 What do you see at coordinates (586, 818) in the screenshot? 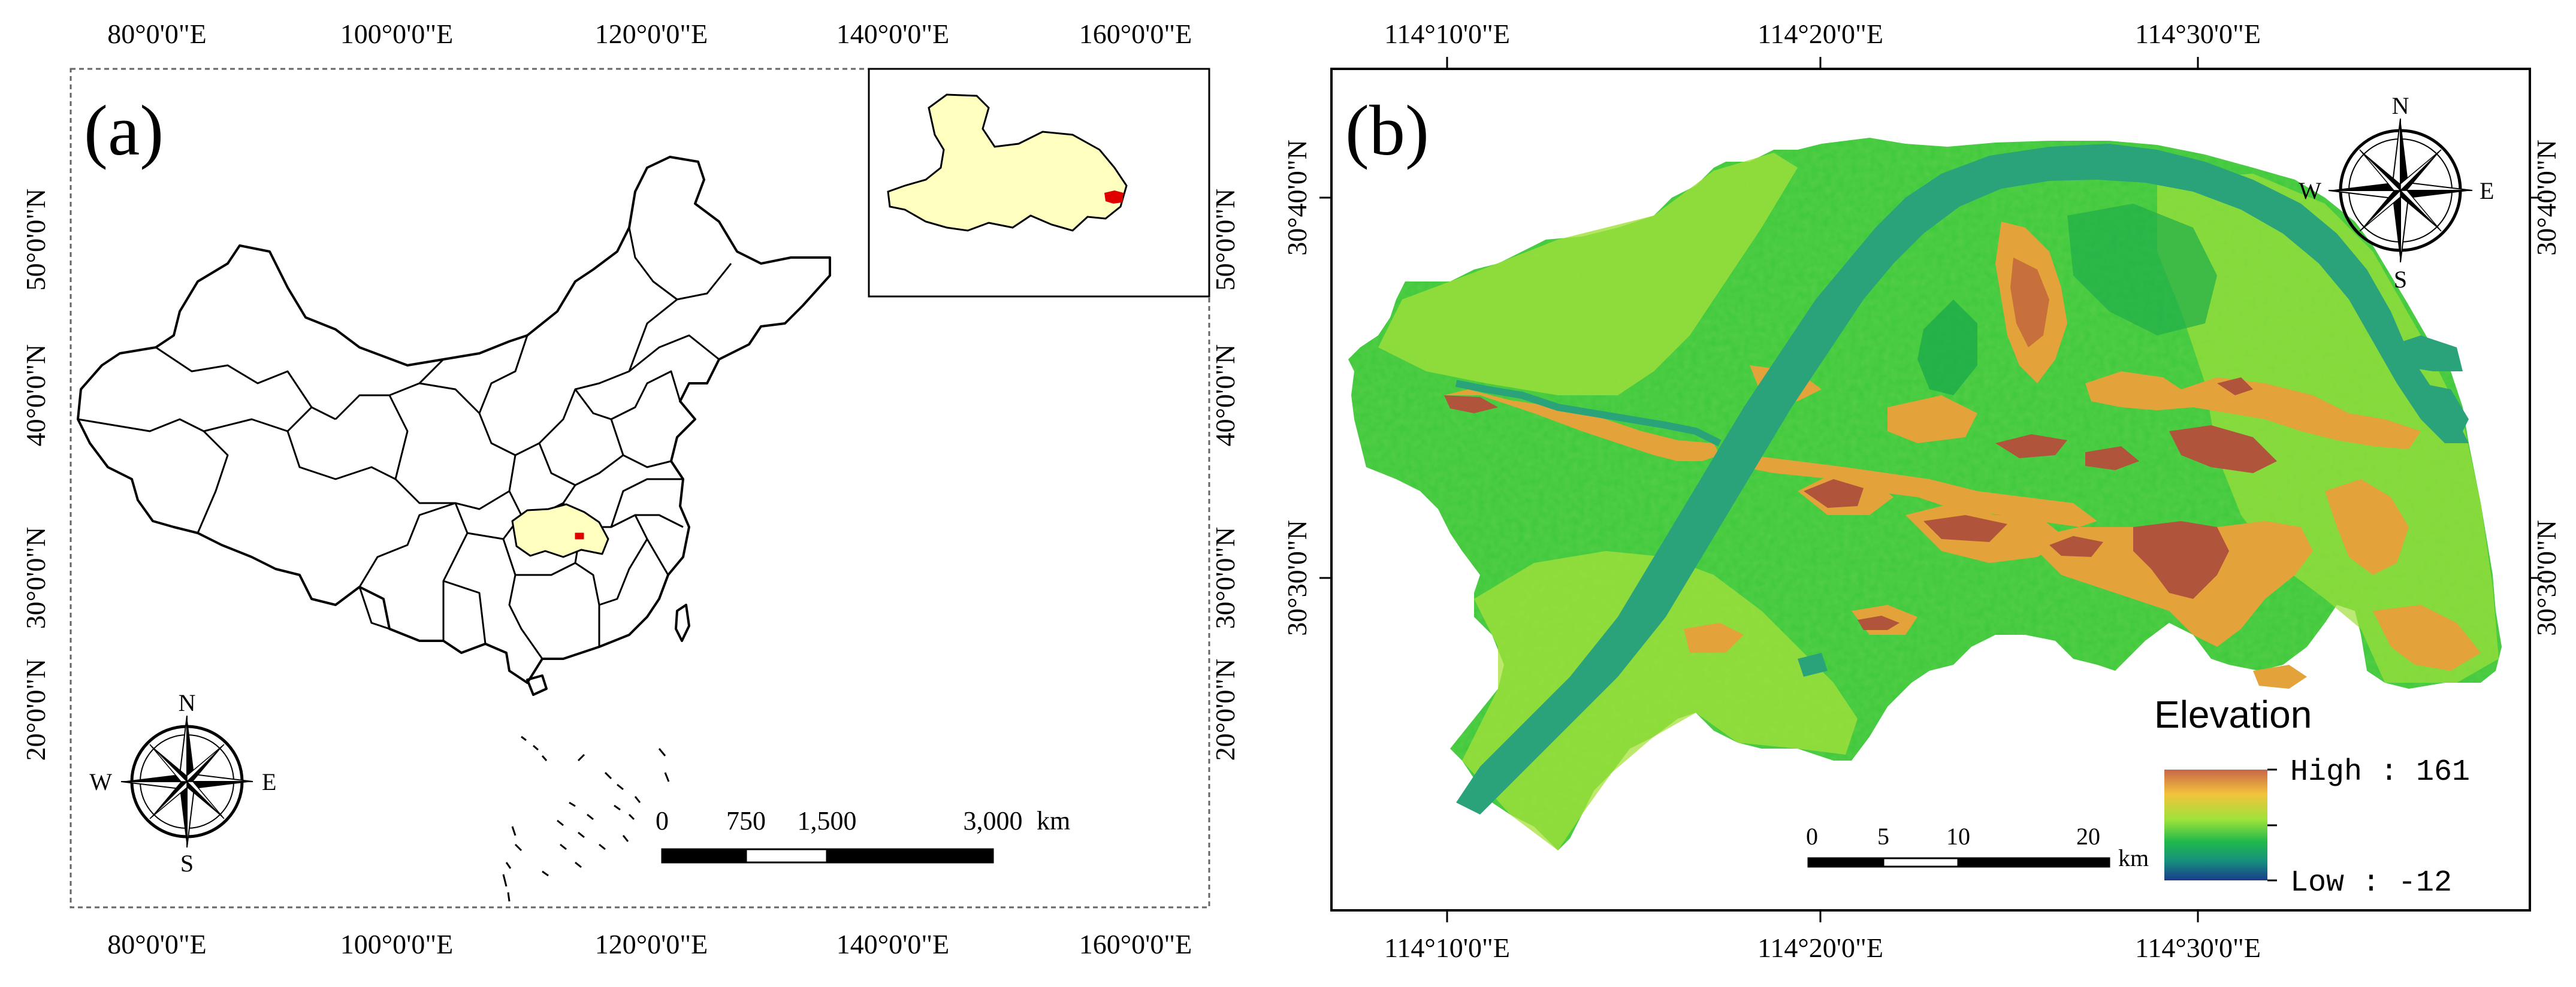
I see `south-china-sea-islands` at bounding box center [586, 818].